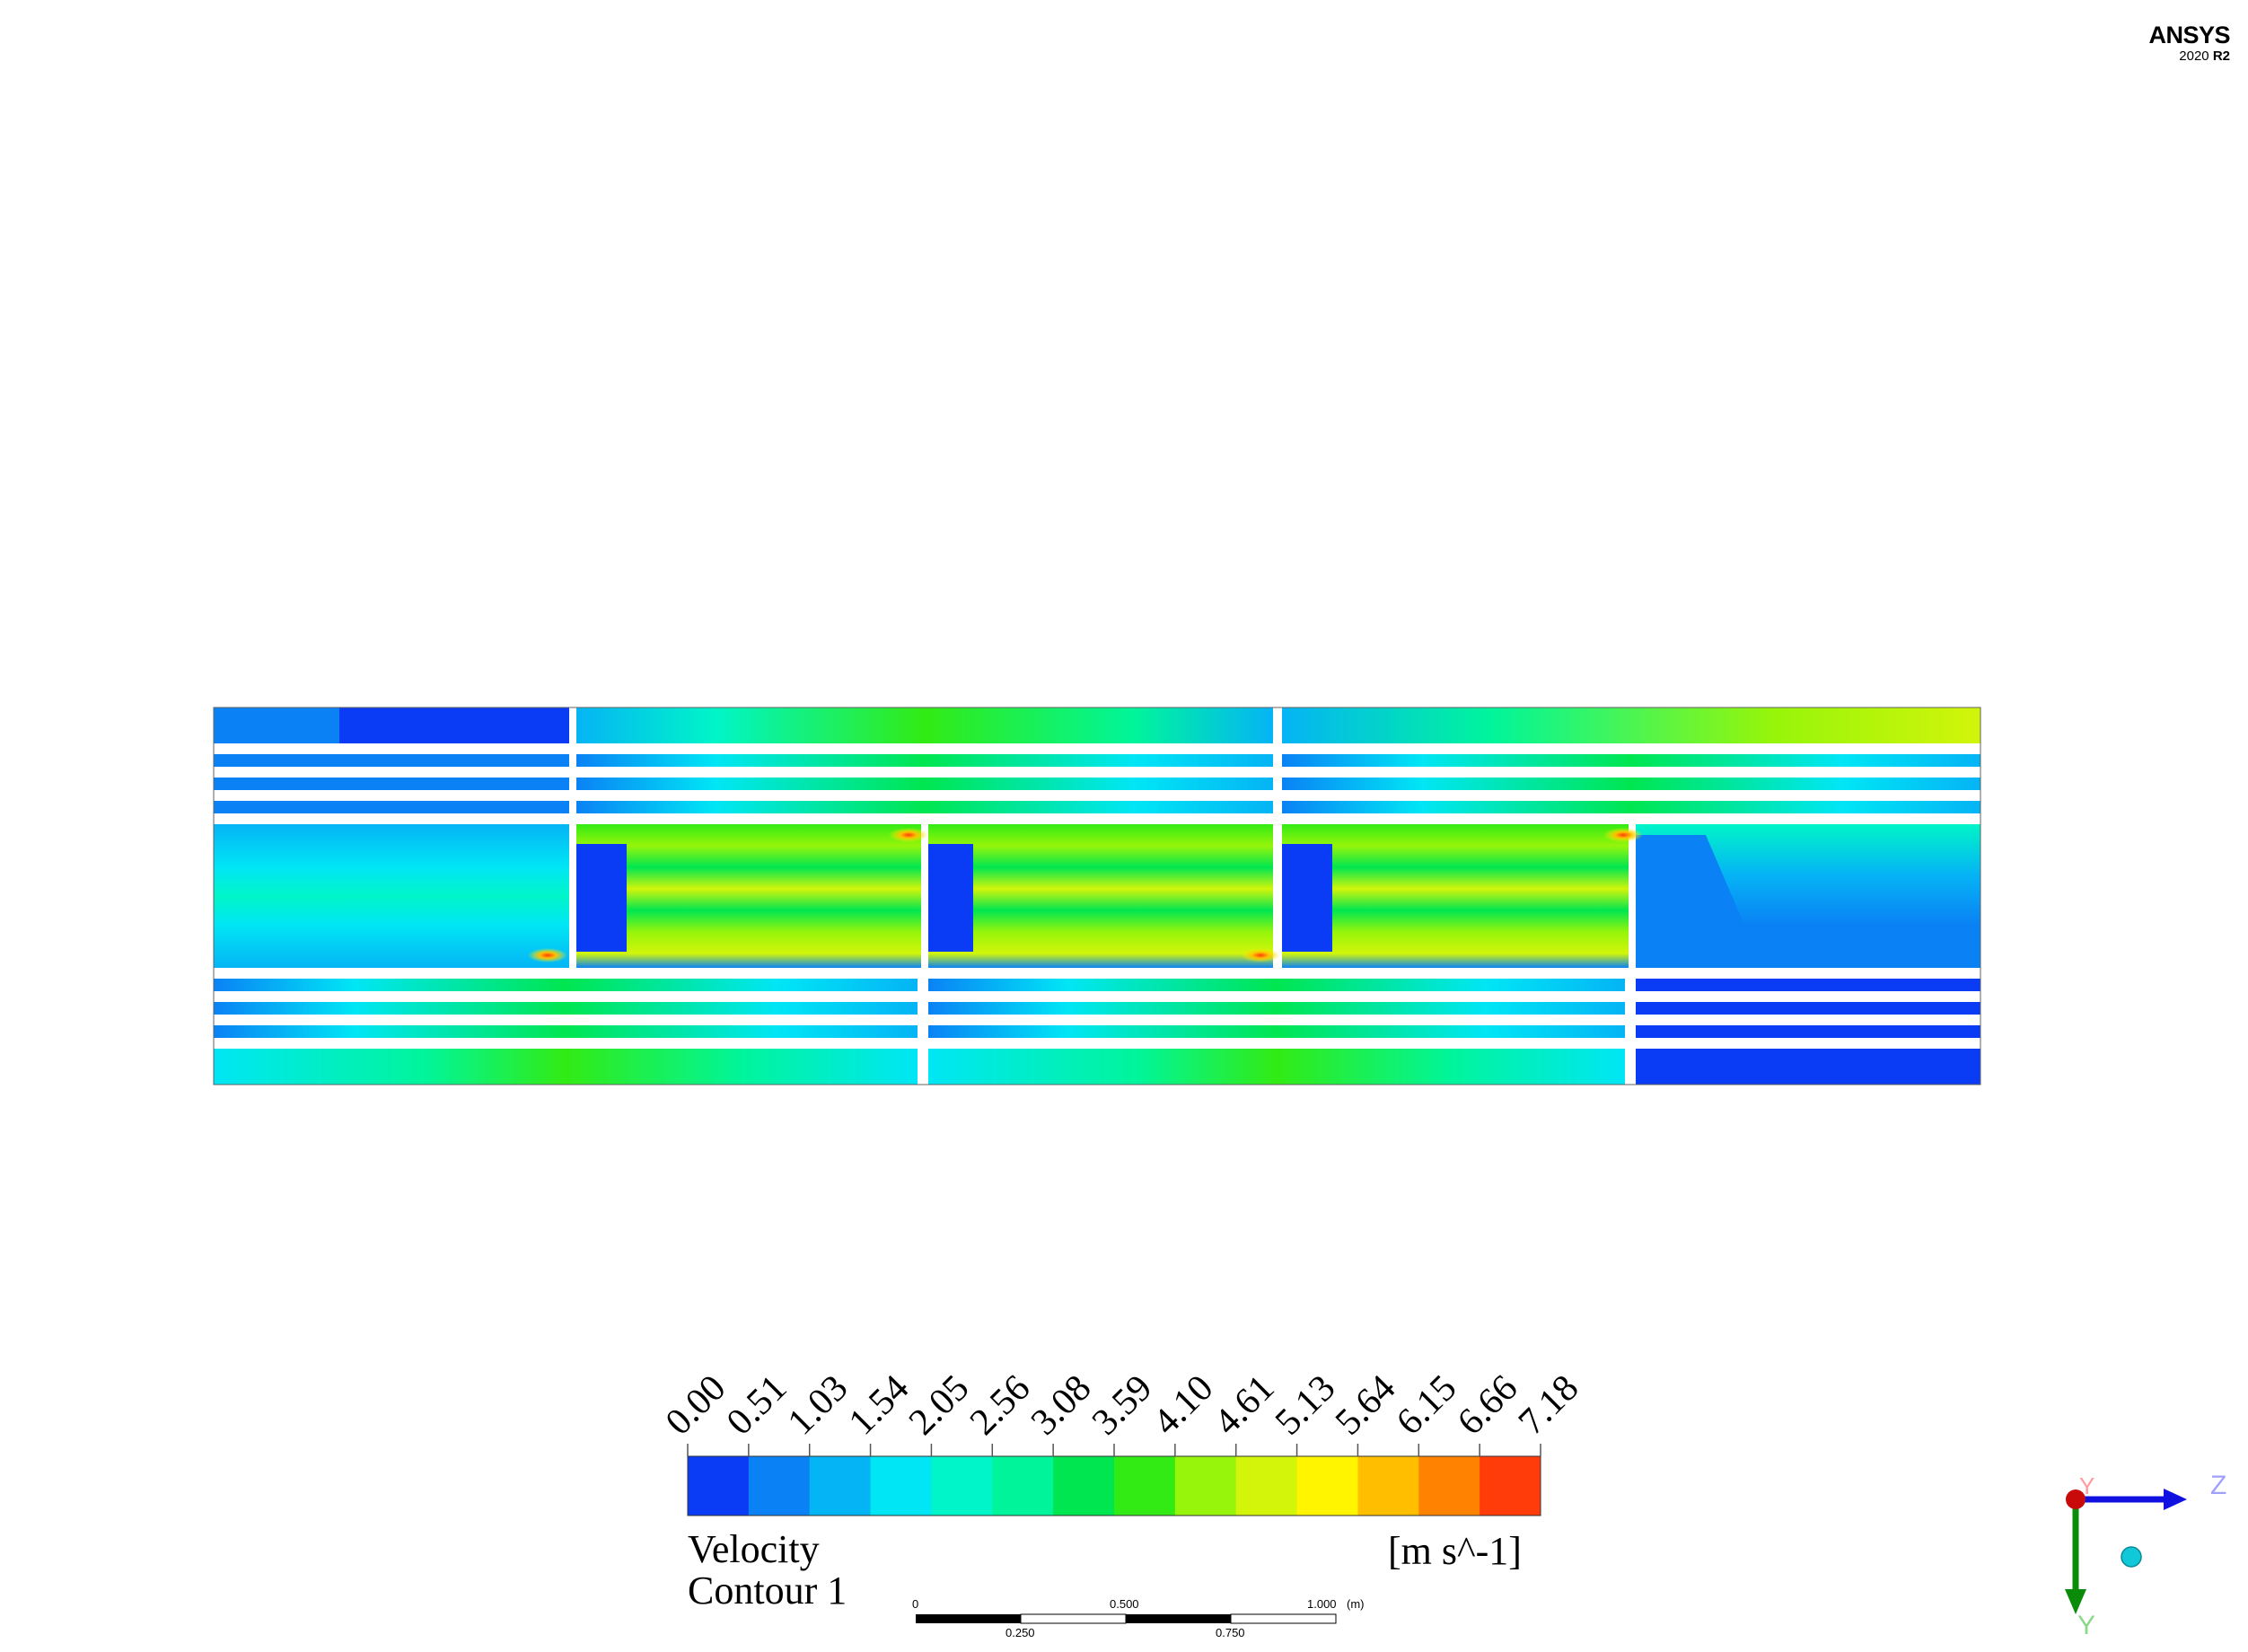  What do you see at coordinates (2189, 35) in the screenshot?
I see `ansys-brand-name: ANSYS` at bounding box center [2189, 35].